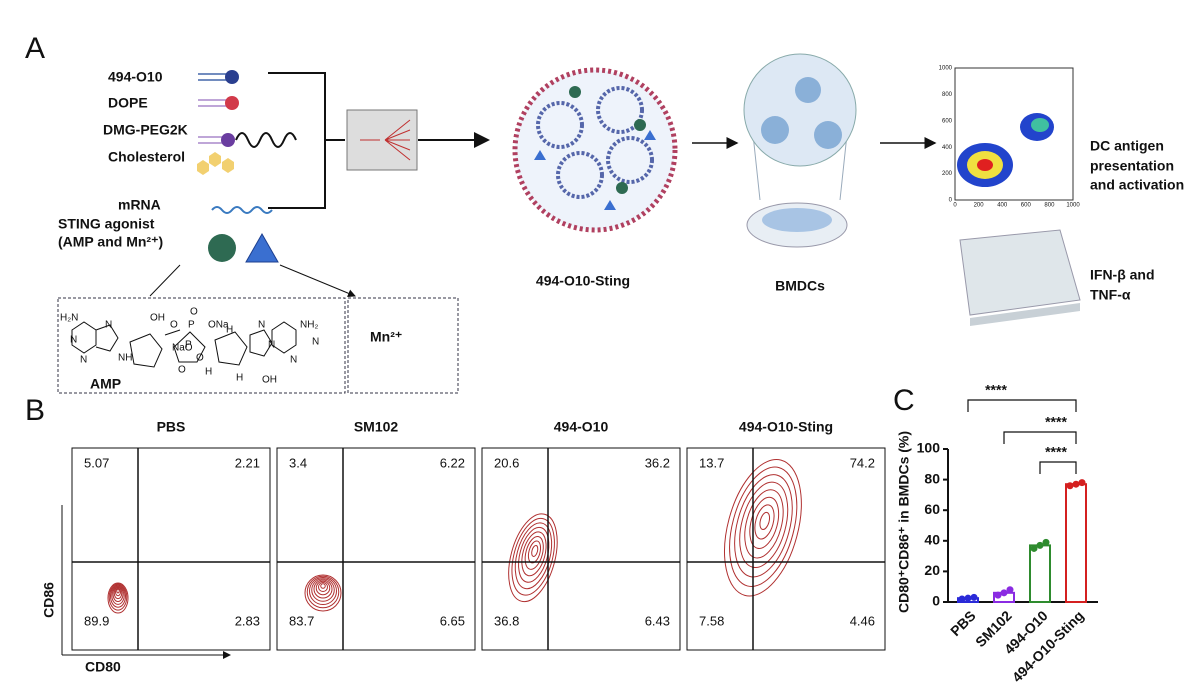  Describe the element at coordinates (1110, 295) in the screenshot. I see `readout: TNF-α` at that location.